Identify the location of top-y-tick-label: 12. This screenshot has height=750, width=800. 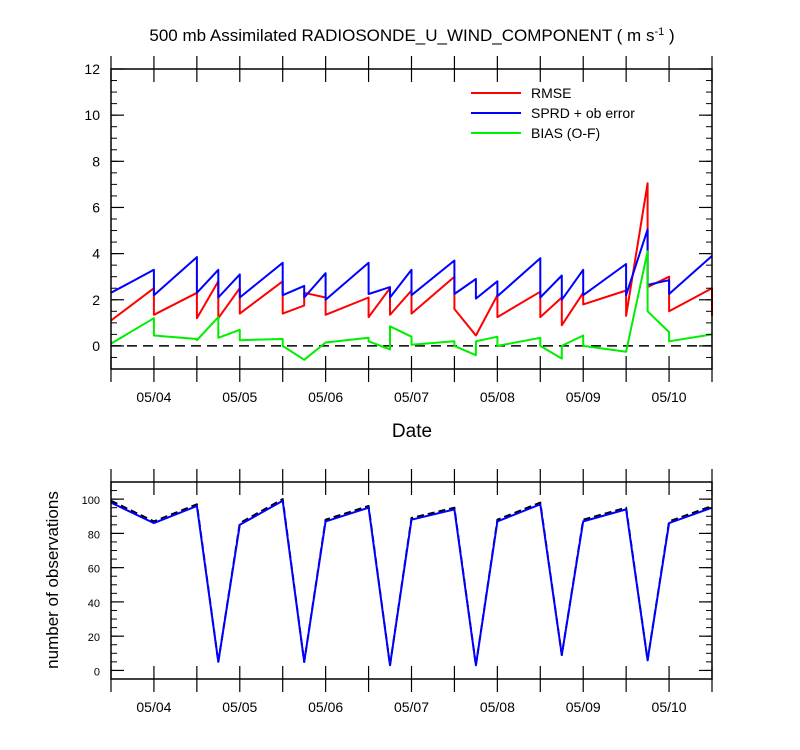
(92, 69).